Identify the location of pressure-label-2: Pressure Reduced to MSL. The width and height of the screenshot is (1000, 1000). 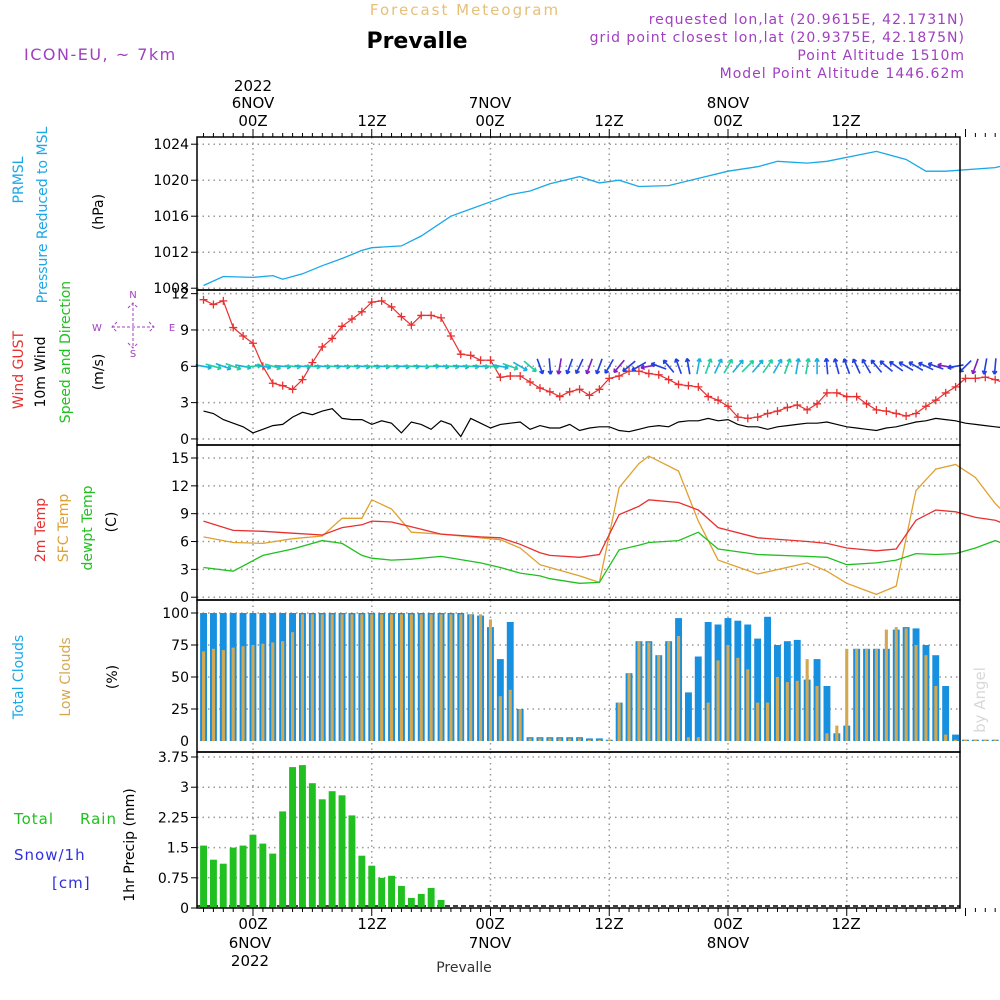
(43, 214).